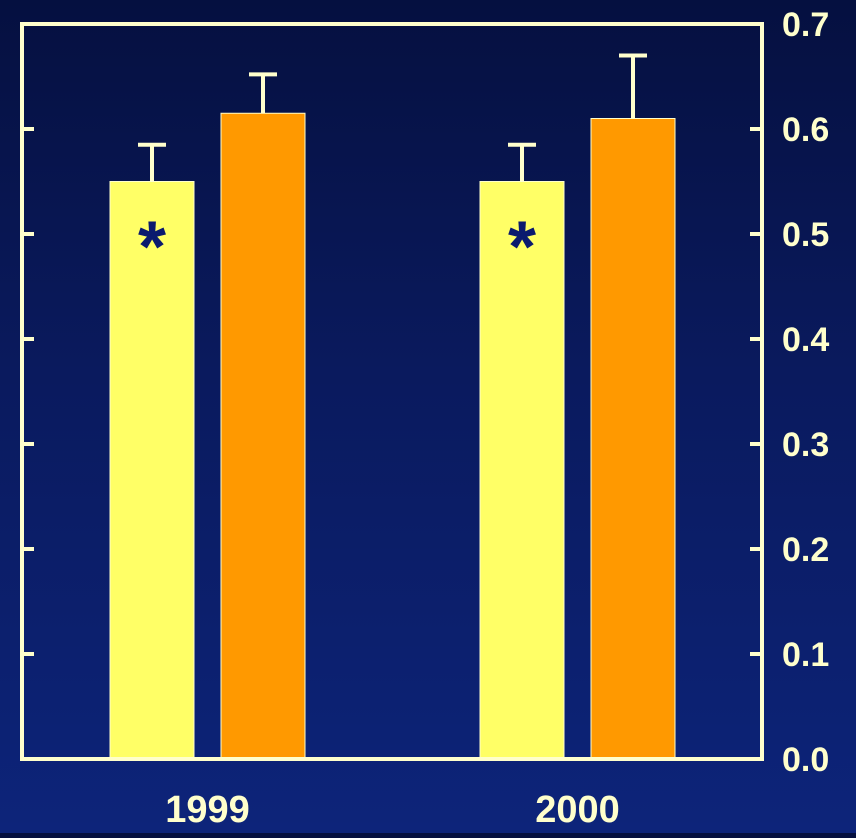 This screenshot has width=856, height=838. Describe the element at coordinates (805, 235) in the screenshot. I see `y-tick-label: 0.5` at that location.